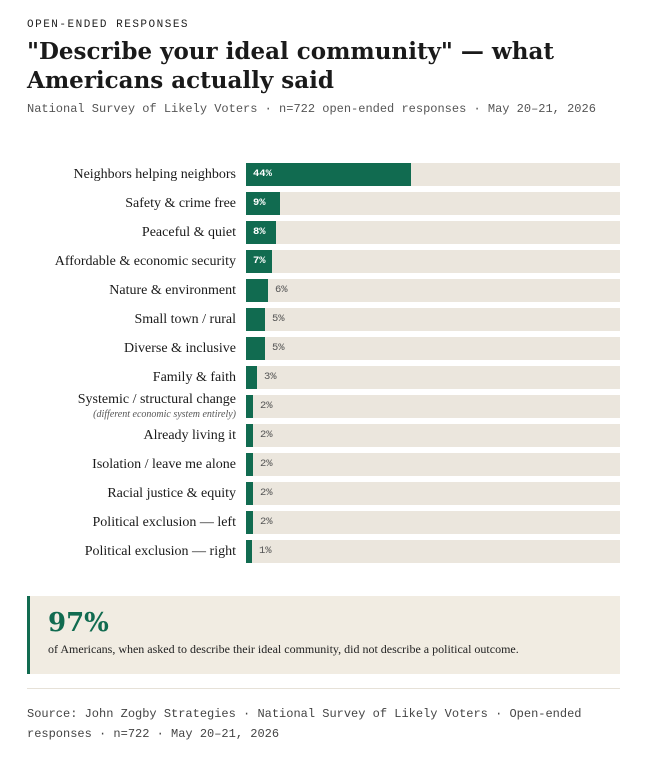  I want to click on category-label-text: Political exclusion — right, so click(160, 551).